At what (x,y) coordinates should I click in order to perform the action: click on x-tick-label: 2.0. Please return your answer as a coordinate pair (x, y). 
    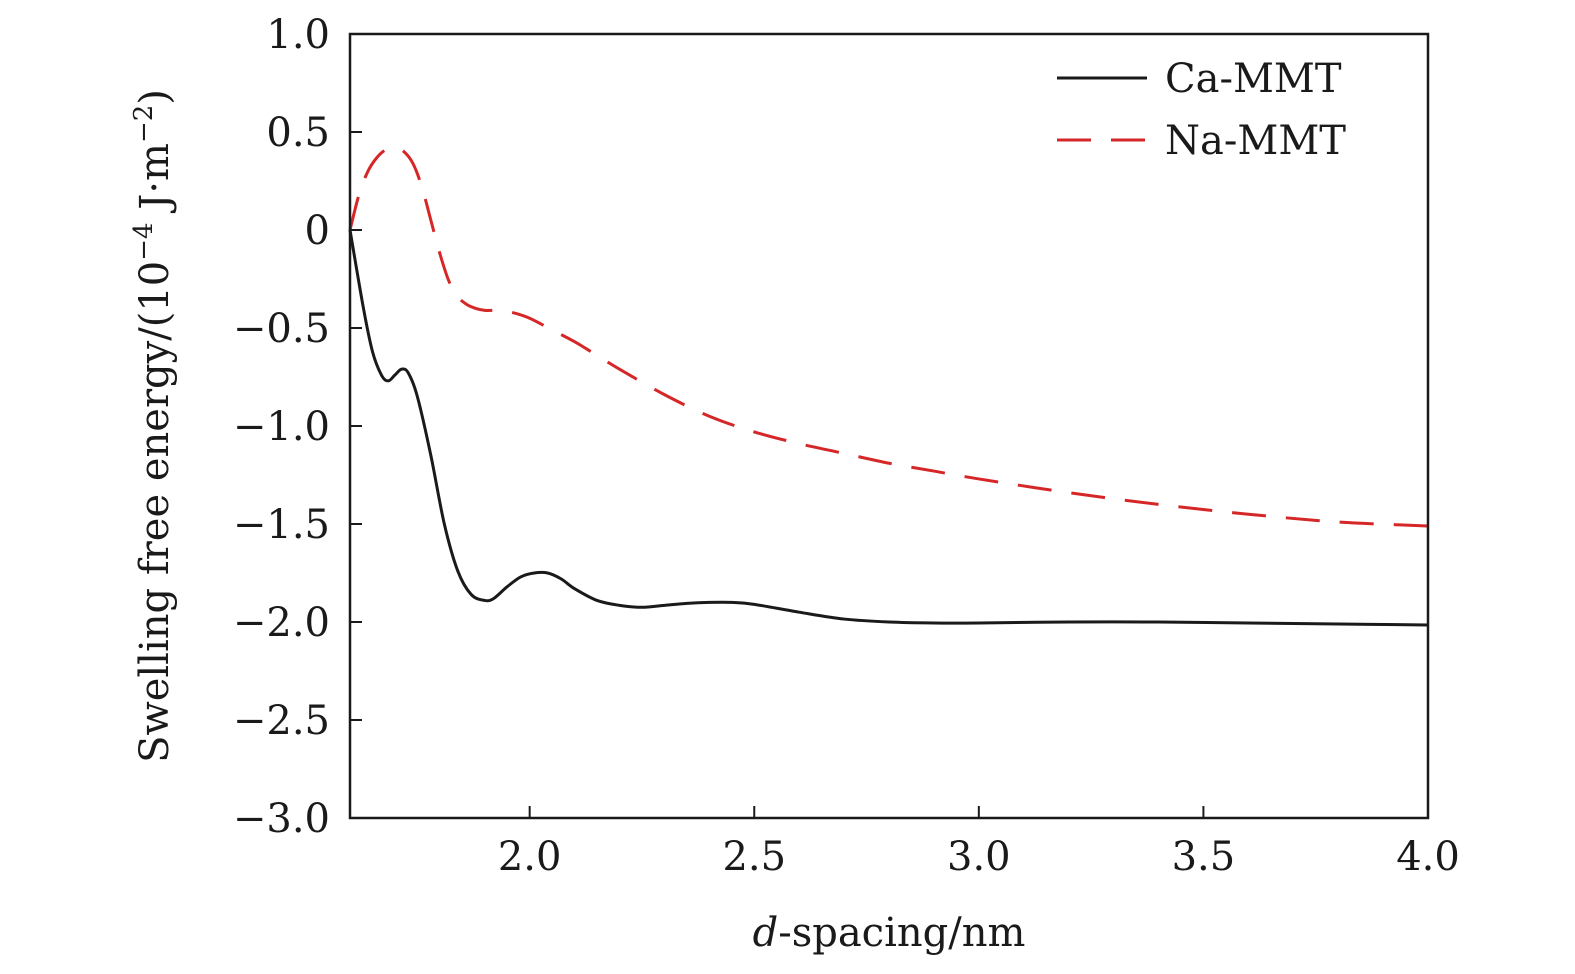
    Looking at the image, I should click on (530, 857).